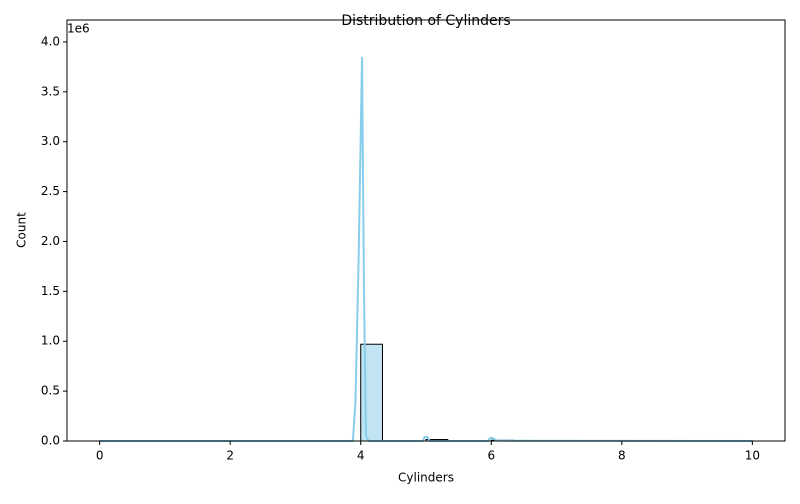 The width and height of the screenshot is (800, 504). I want to click on x-tick-label: 2, so click(230, 456).